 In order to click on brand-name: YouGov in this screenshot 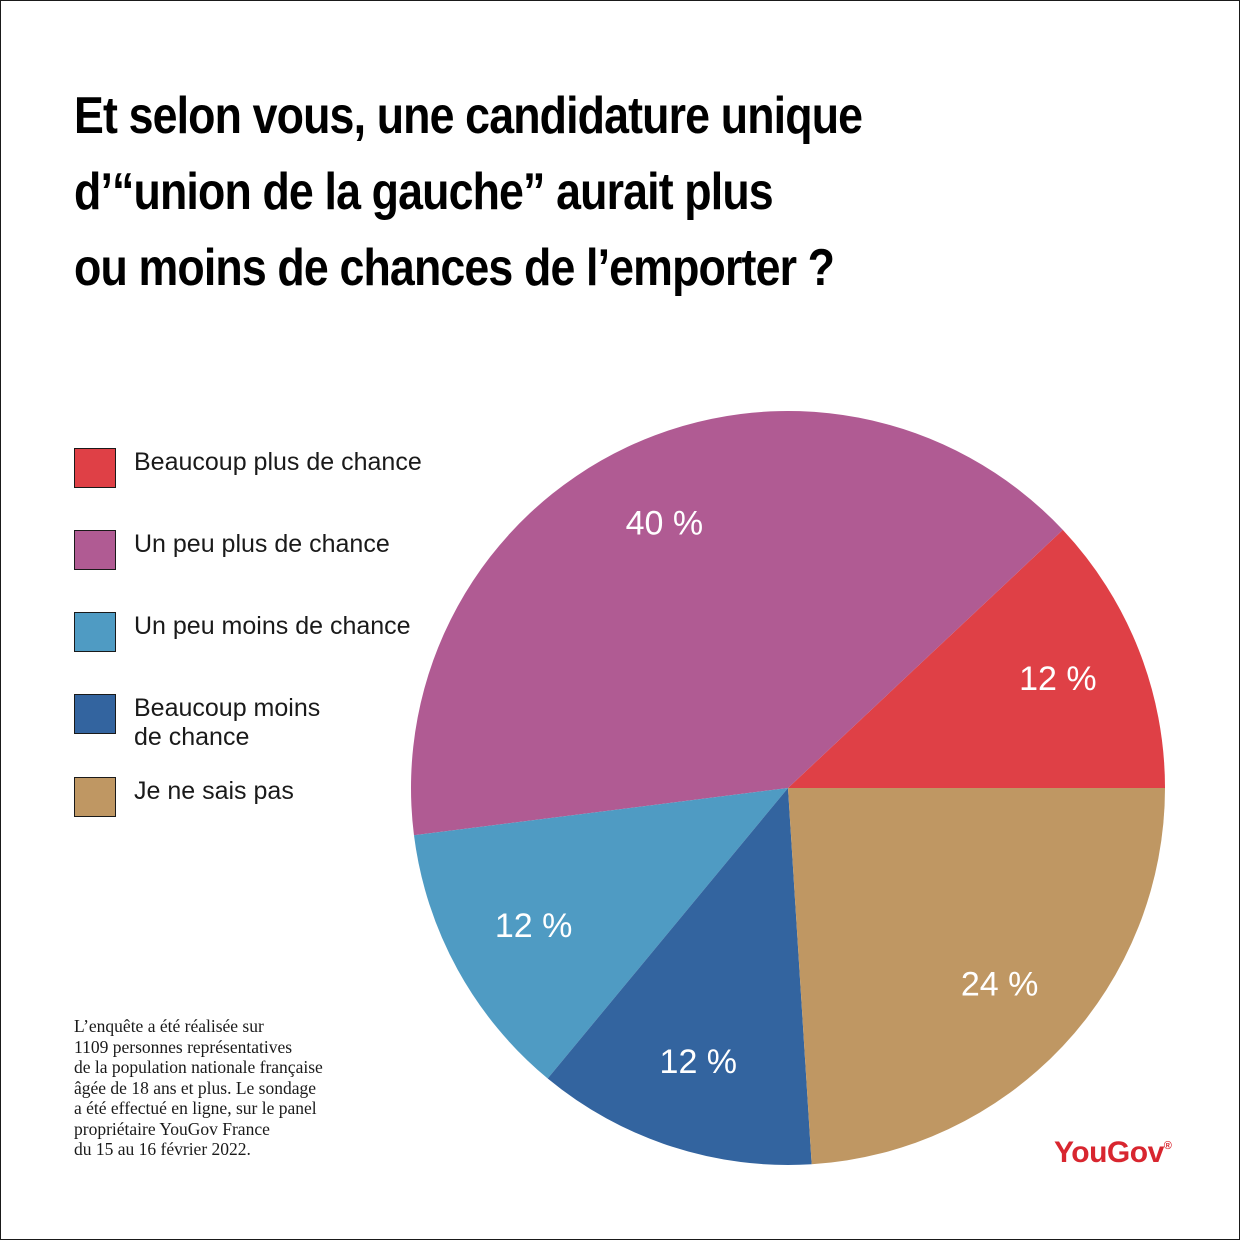, I will do `click(1109, 1152)`.